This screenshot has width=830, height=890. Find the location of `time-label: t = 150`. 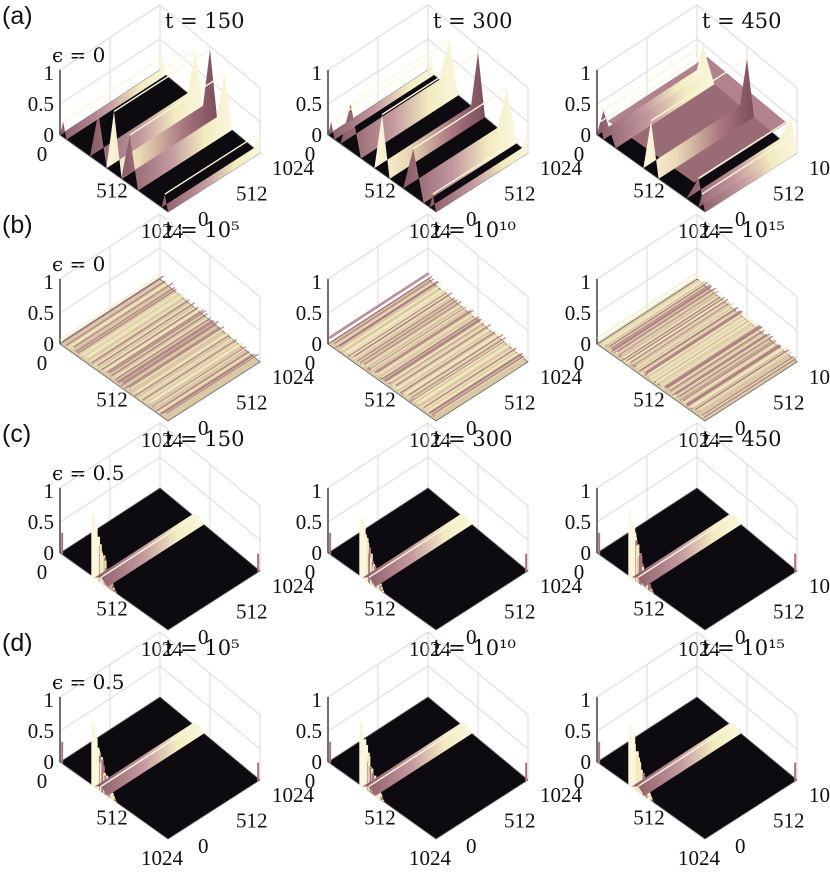

time-label: t = 150 is located at coordinates (204, 439).